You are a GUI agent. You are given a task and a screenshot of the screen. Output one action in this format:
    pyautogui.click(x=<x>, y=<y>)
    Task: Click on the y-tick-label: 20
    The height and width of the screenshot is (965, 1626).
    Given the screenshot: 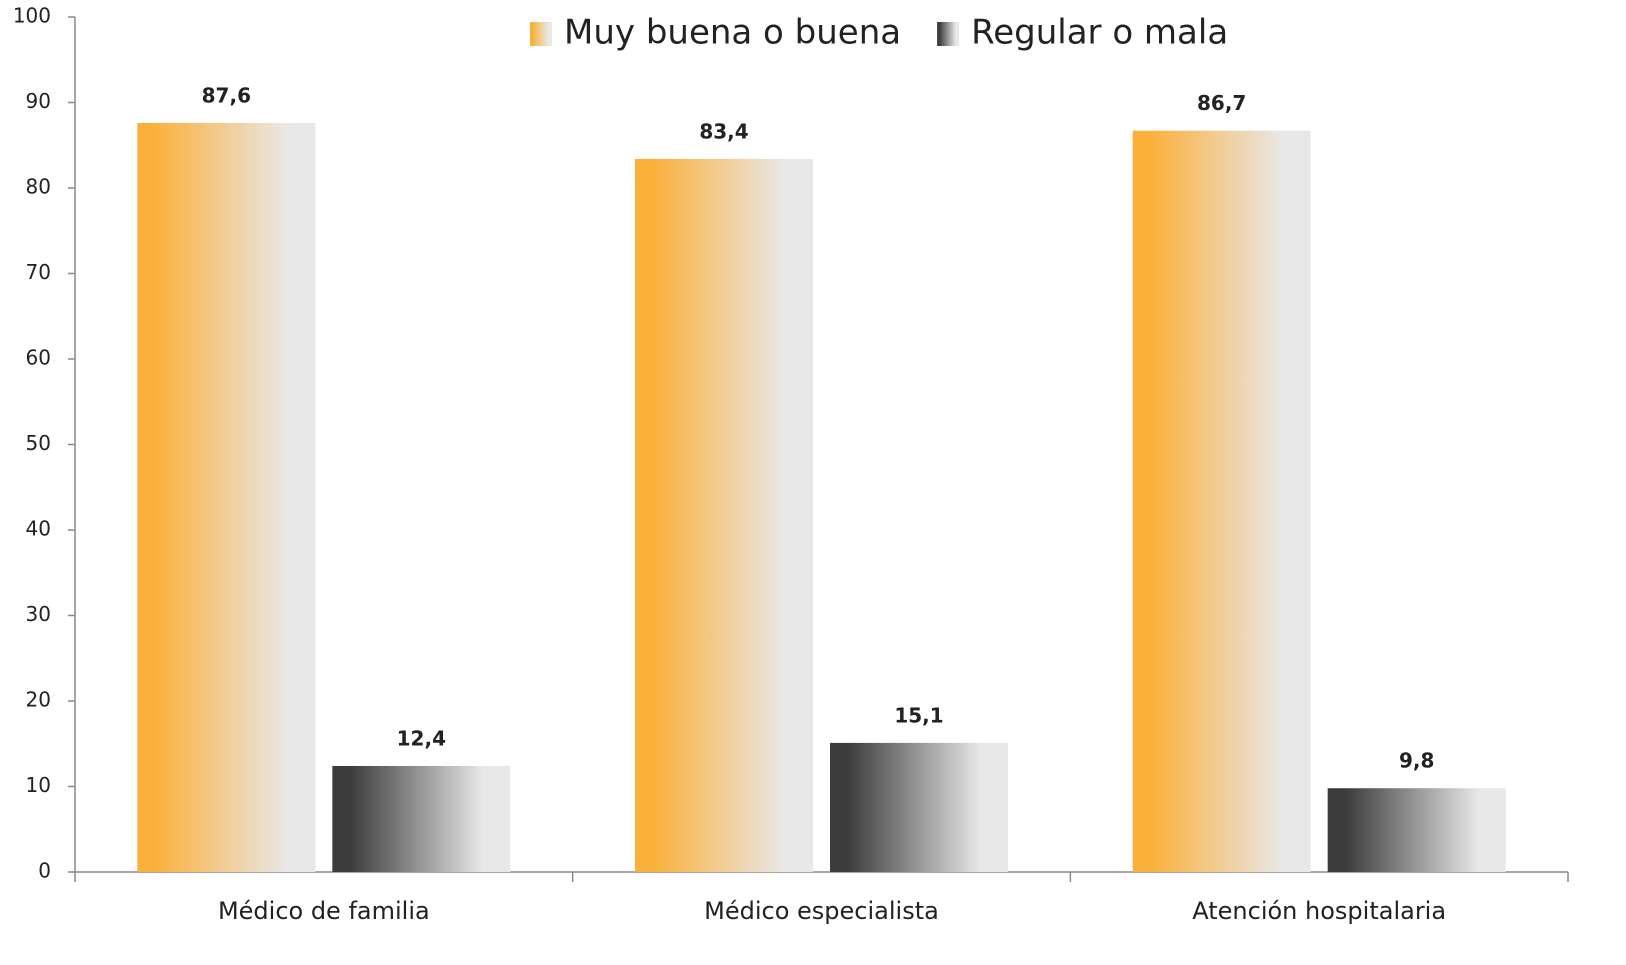 What is the action you would take?
    pyautogui.click(x=38, y=700)
    